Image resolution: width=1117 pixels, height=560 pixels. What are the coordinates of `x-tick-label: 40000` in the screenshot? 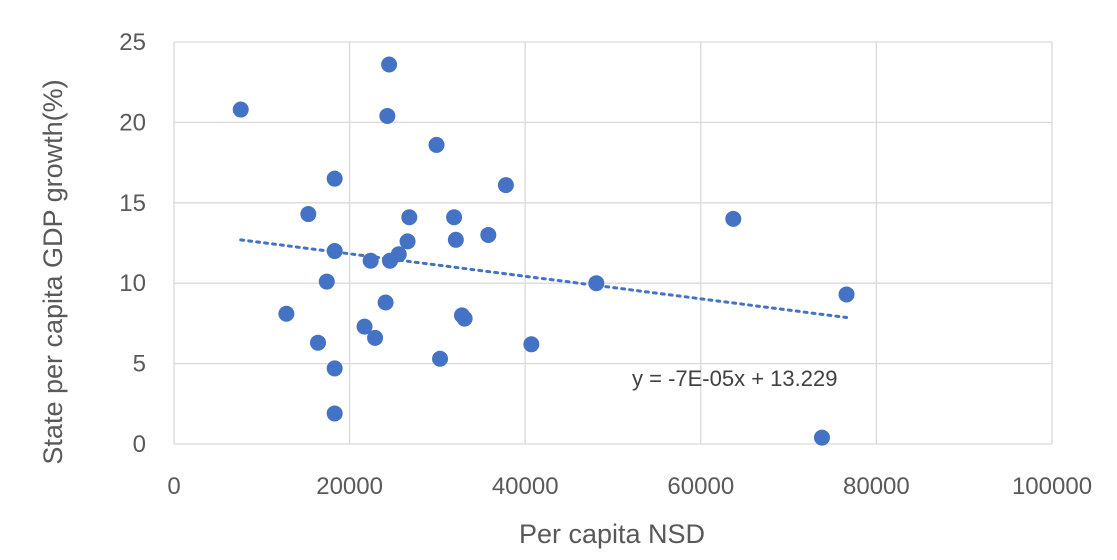 It's located at (525, 486).